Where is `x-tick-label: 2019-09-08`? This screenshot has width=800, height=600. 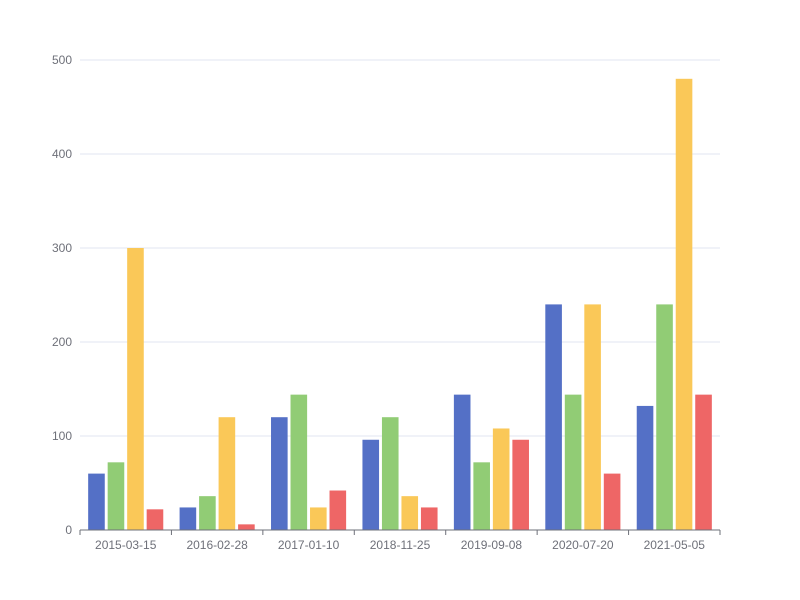 x-tick-label: 2019-09-08 is located at coordinates (492, 545).